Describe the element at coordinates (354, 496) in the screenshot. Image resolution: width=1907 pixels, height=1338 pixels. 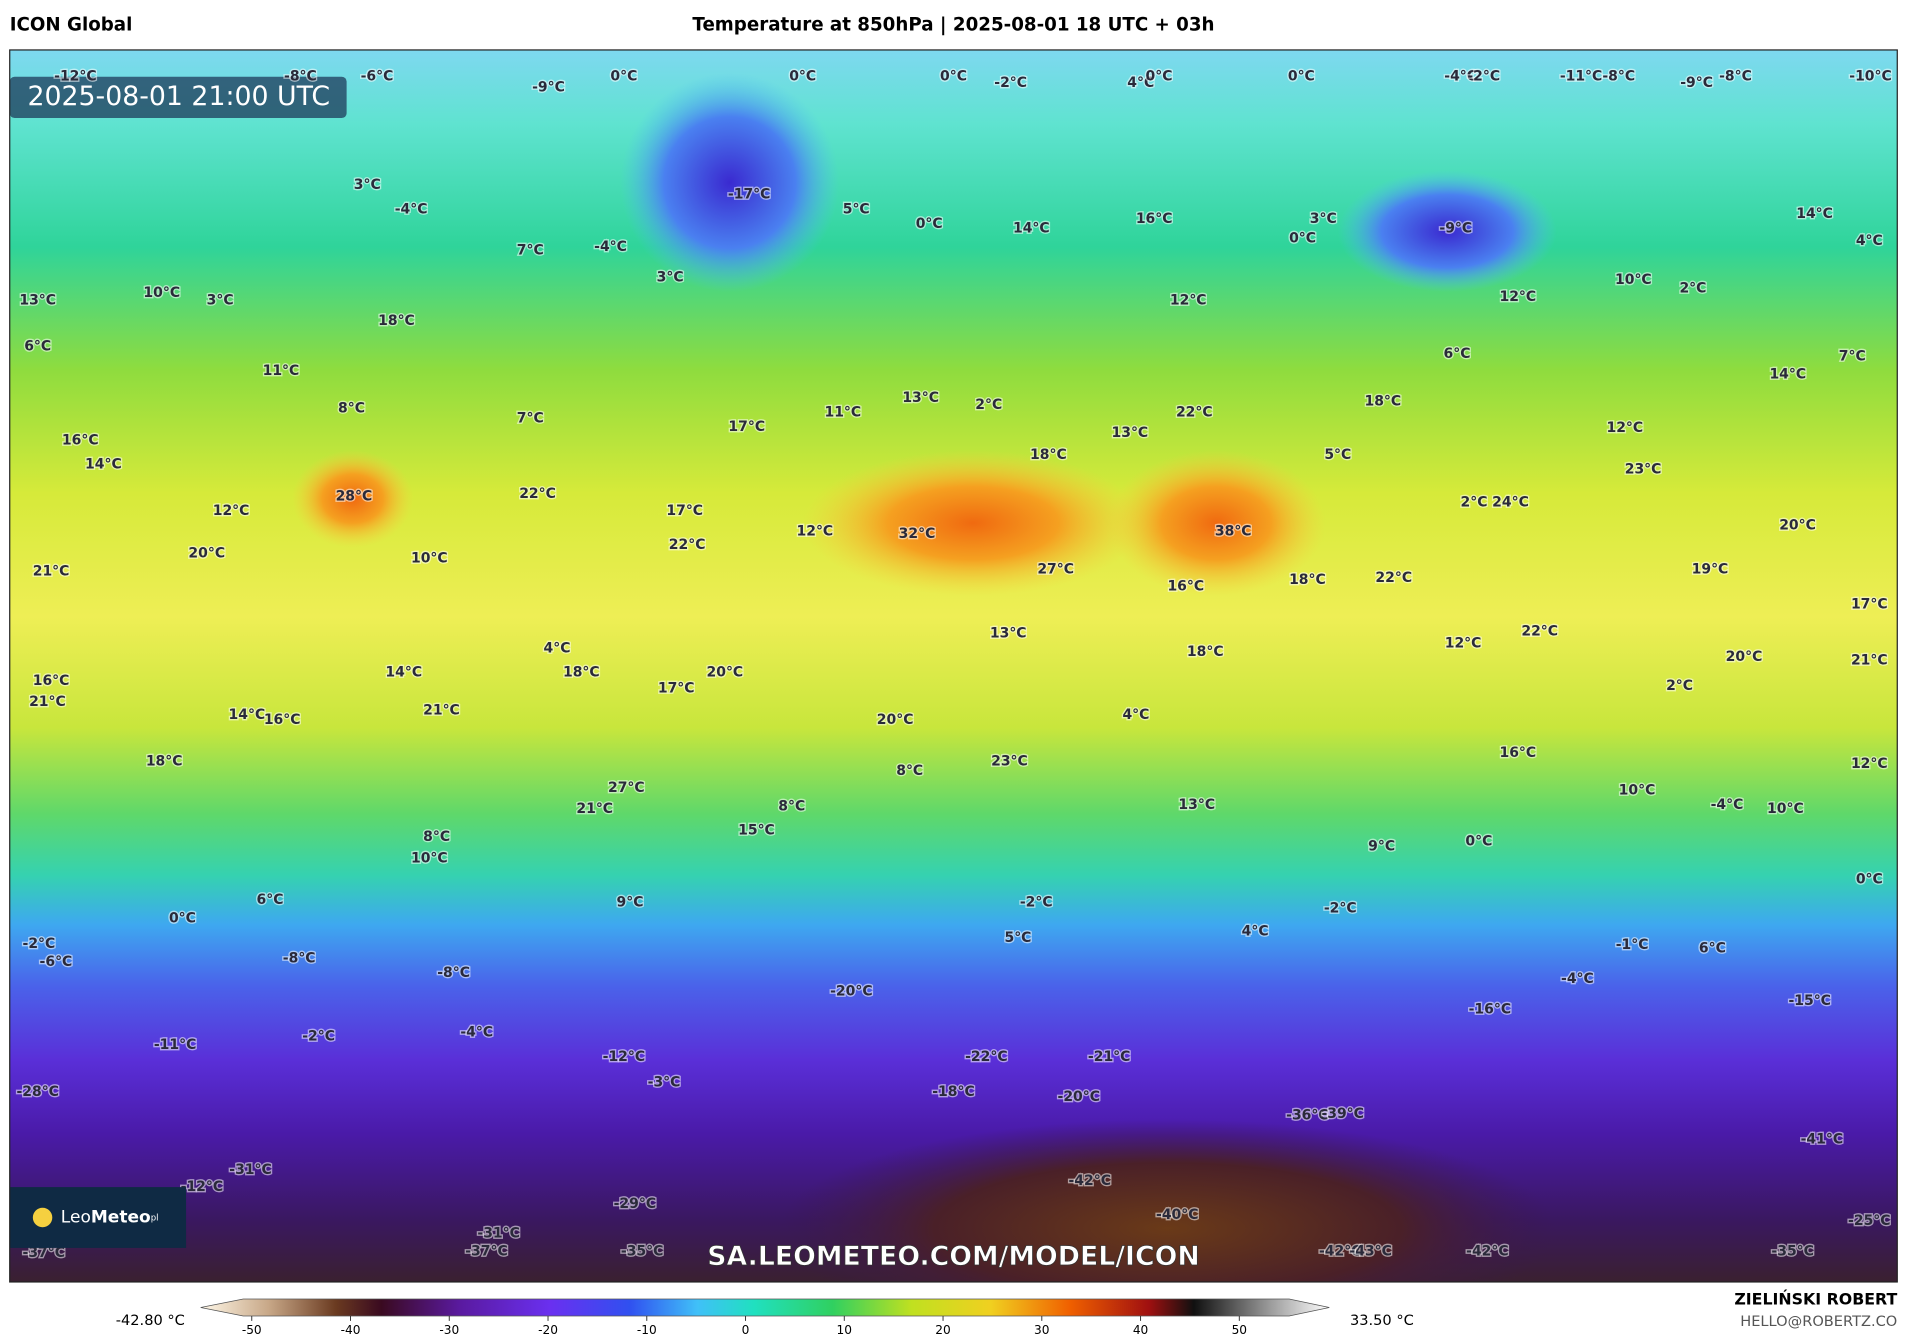
I see `temperature-label: 28°C` at that location.